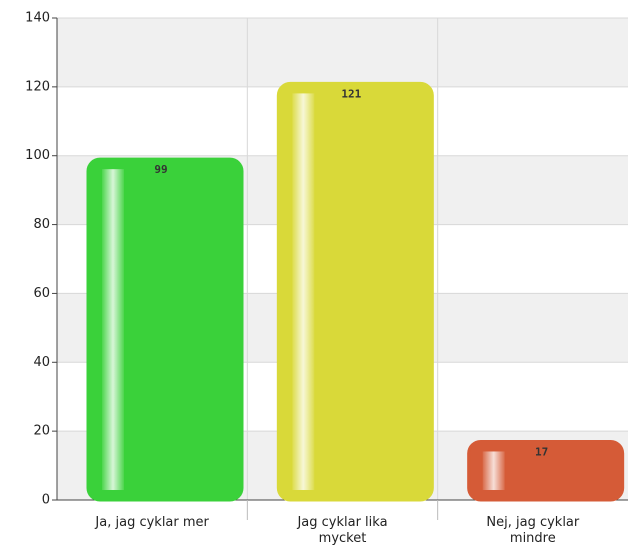 This screenshot has width=628, height=556. What do you see at coordinates (41, 293) in the screenshot?
I see `y-tick-label: 60` at bounding box center [41, 293].